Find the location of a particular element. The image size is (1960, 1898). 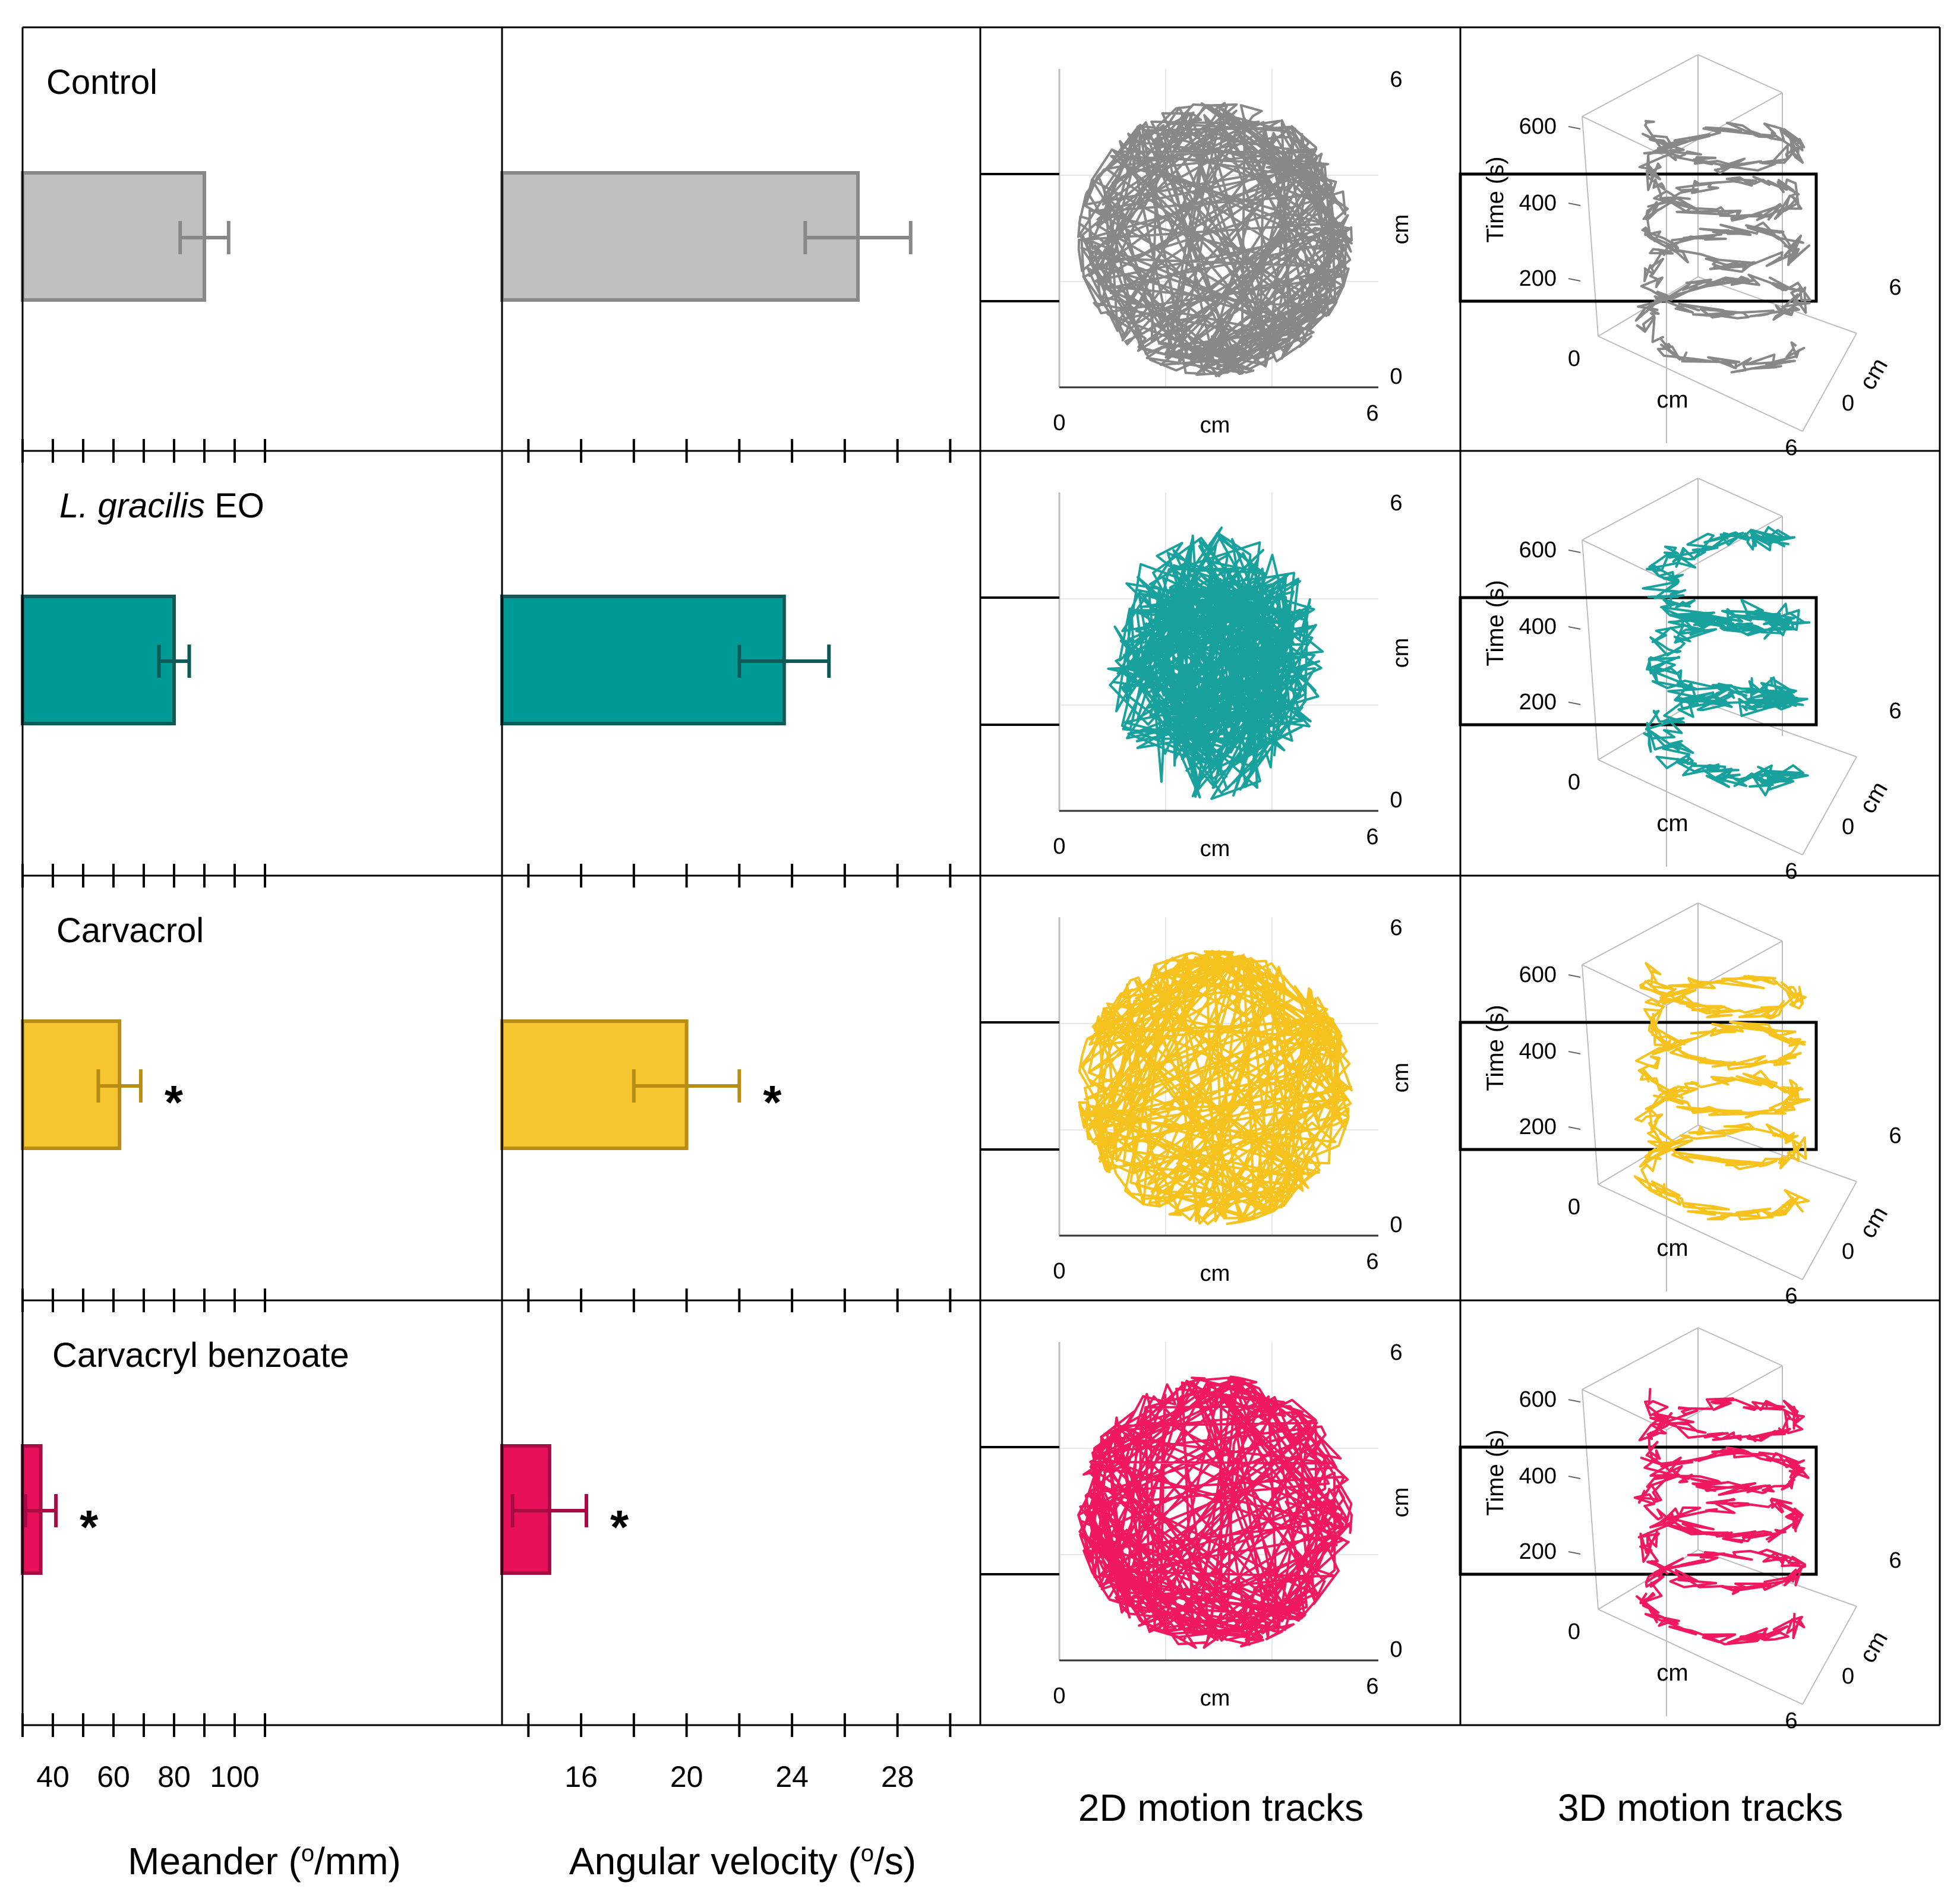

row-label-rest: EO is located at coordinates (234, 506).